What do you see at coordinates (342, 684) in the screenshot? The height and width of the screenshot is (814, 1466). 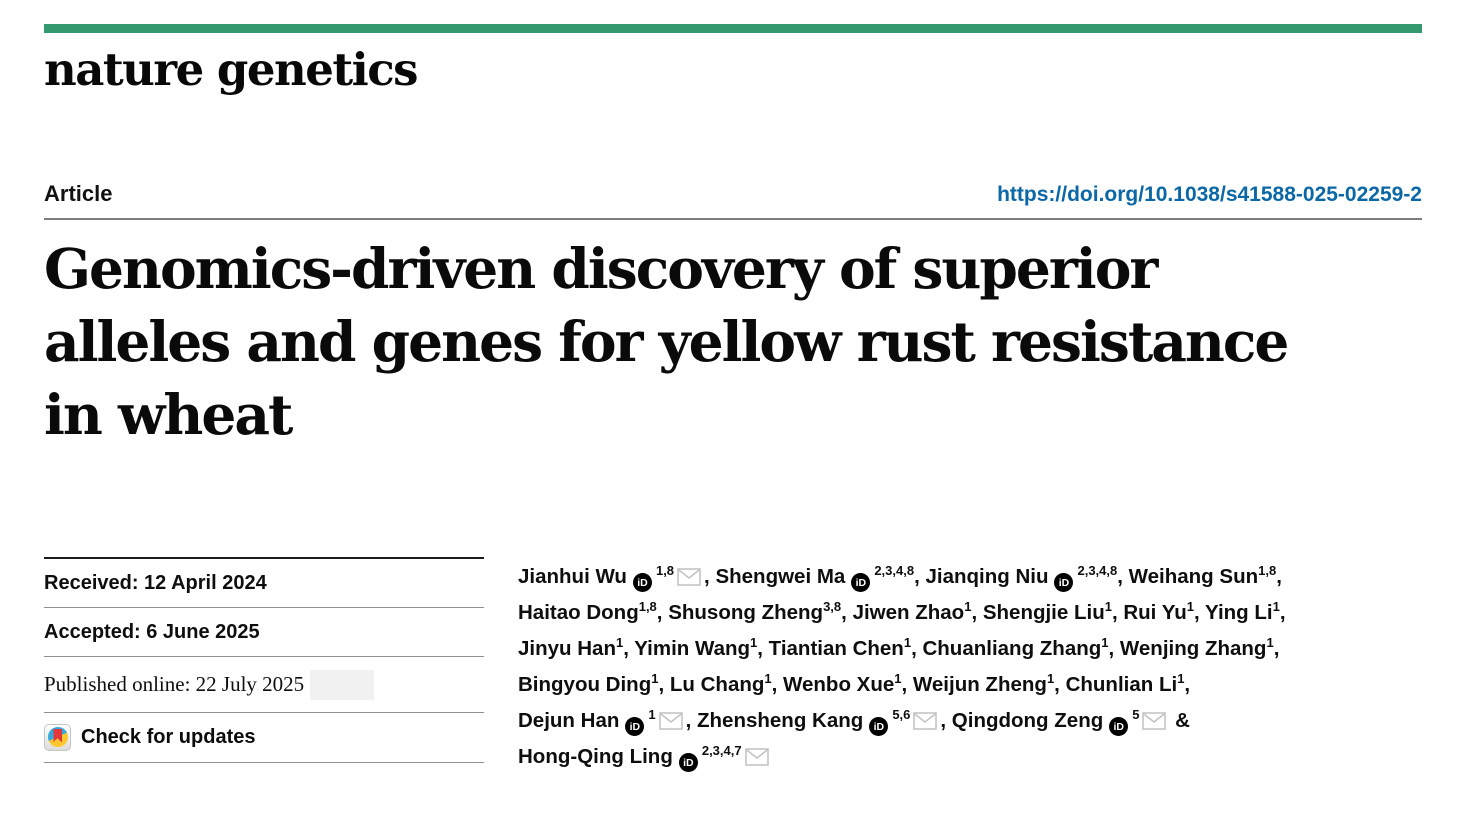 I see `gray-highlight-box` at bounding box center [342, 684].